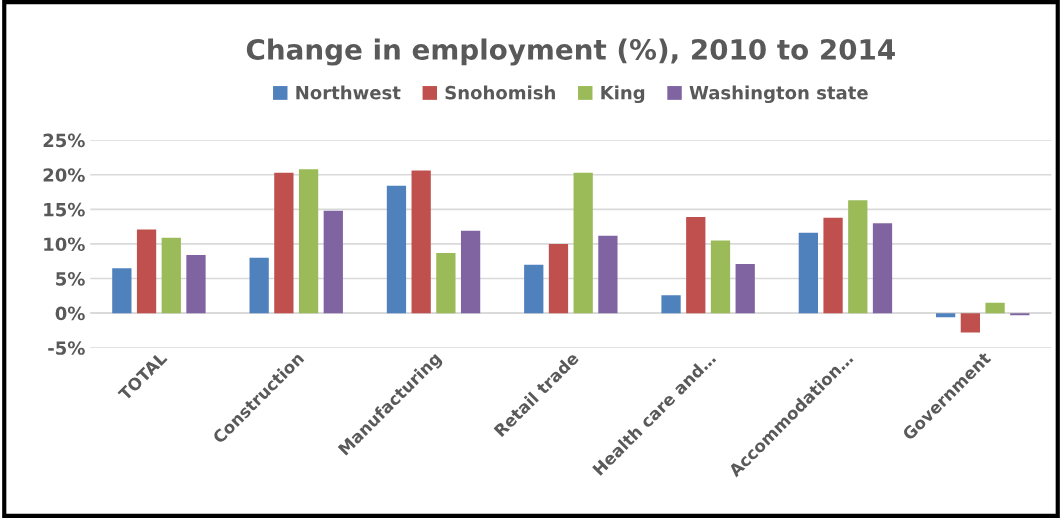  Describe the element at coordinates (778, 94) in the screenshot. I see `legend-label: Washington state` at that location.